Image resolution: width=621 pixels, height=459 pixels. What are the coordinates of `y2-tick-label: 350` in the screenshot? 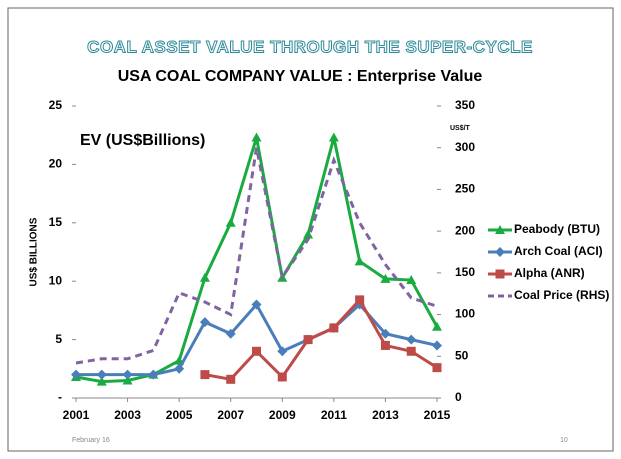 It's located at (465, 105).